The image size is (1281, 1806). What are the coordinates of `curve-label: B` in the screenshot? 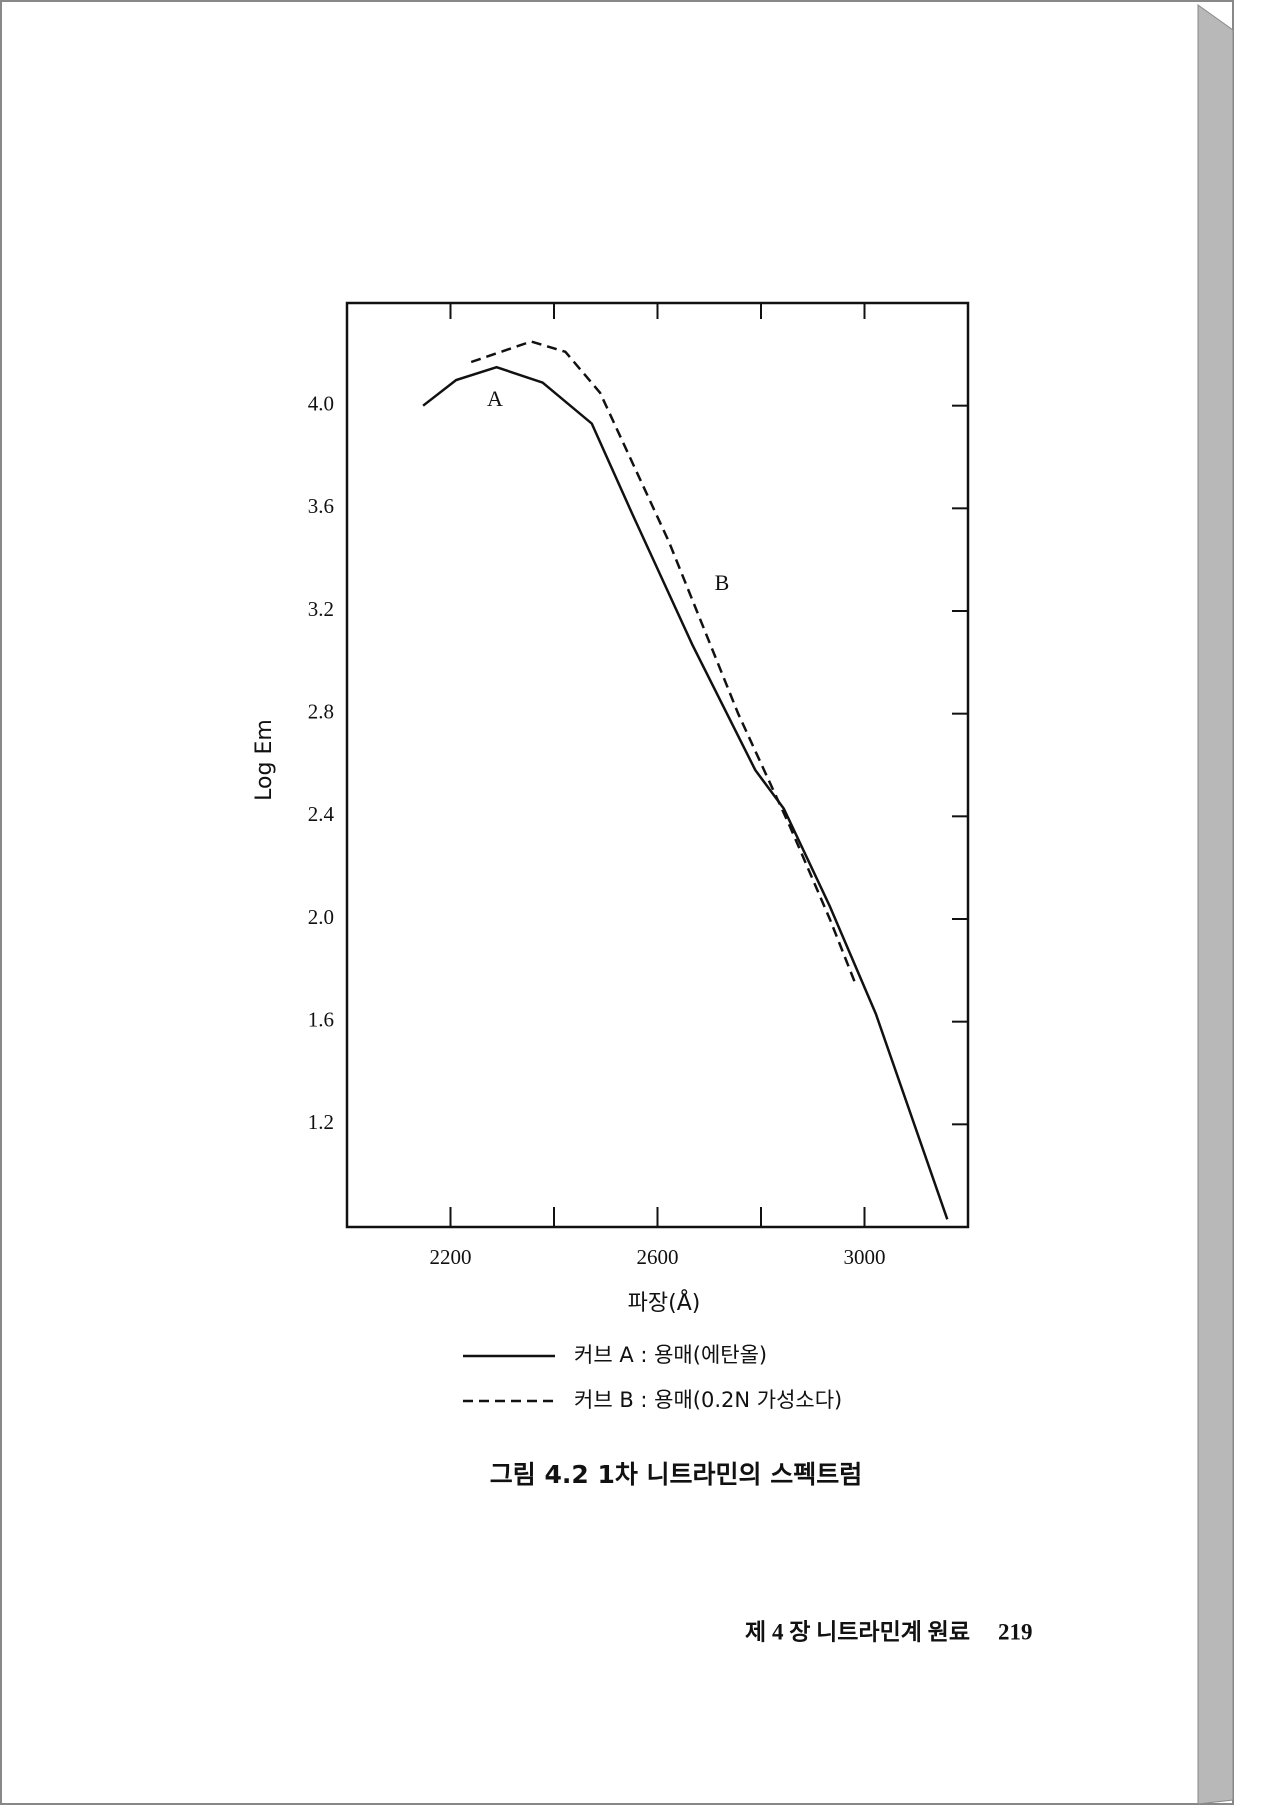 It's located at (722, 582).